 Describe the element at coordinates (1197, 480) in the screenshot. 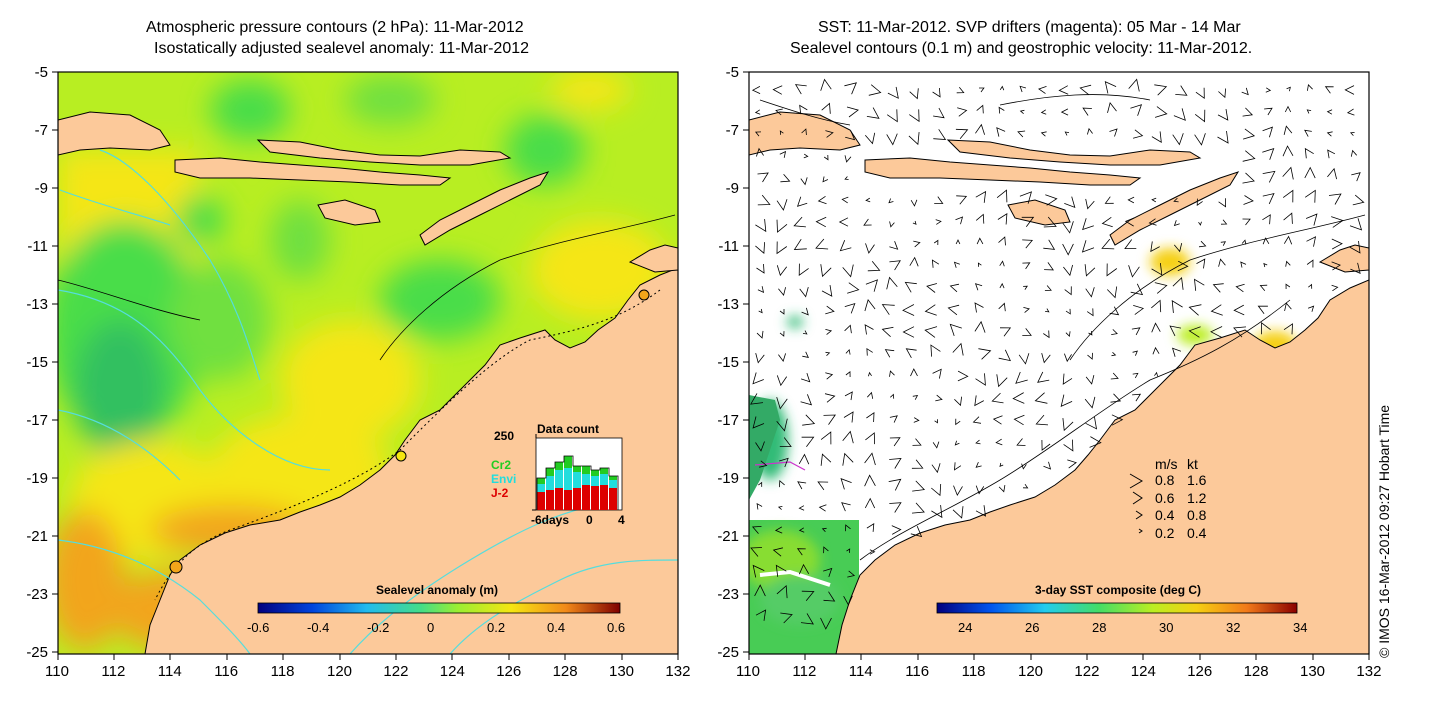

I see `velocity-legend-value-kt: 1.6` at that location.